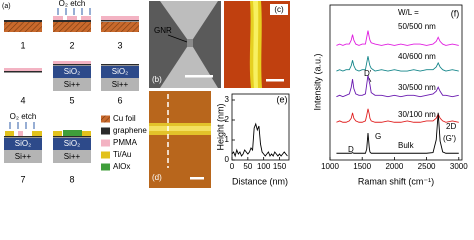  I want to click on y-tick-label: 3, so click(227, 99).